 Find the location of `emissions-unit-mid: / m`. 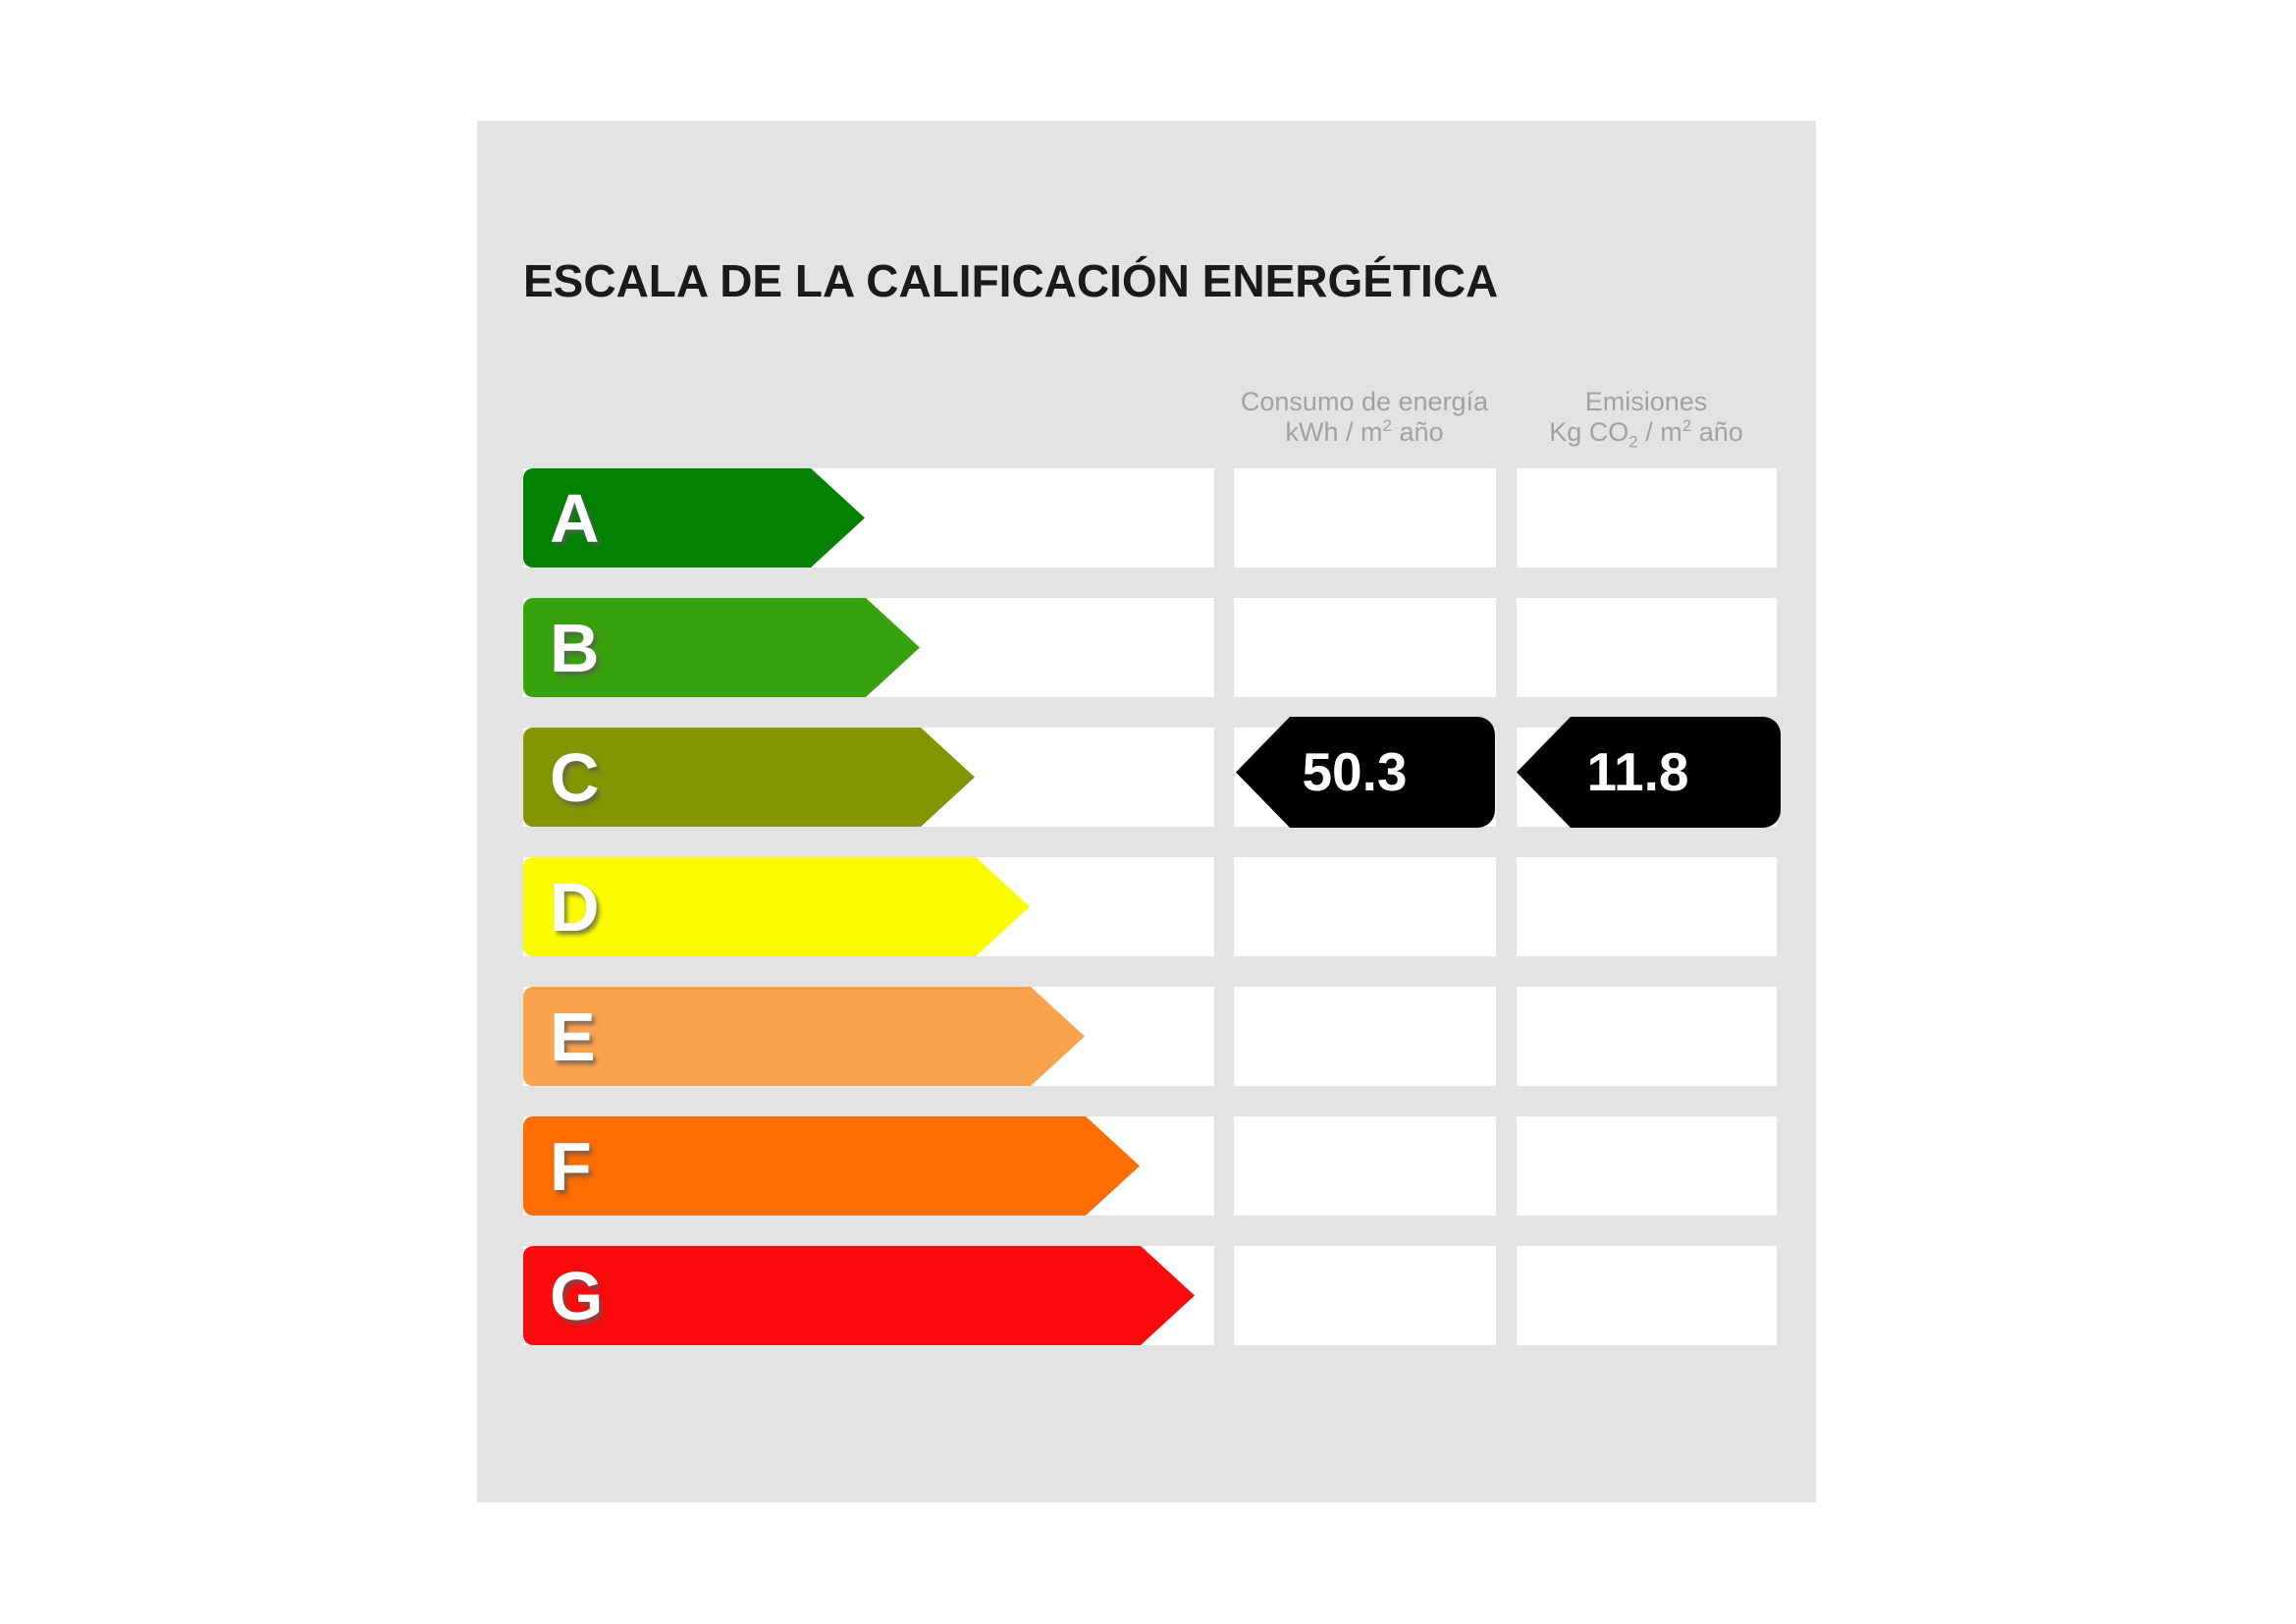

emissions-unit-mid: / m is located at coordinates (1659, 432).